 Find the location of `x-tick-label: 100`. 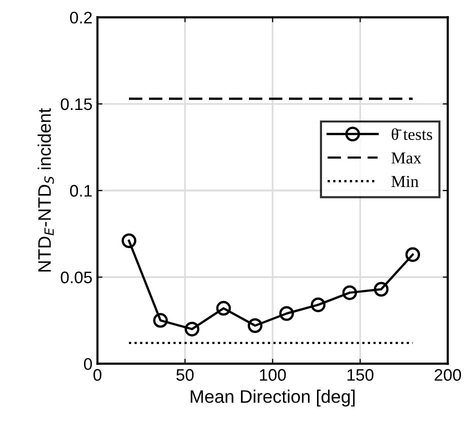

x-tick-label: 100 is located at coordinates (273, 375).